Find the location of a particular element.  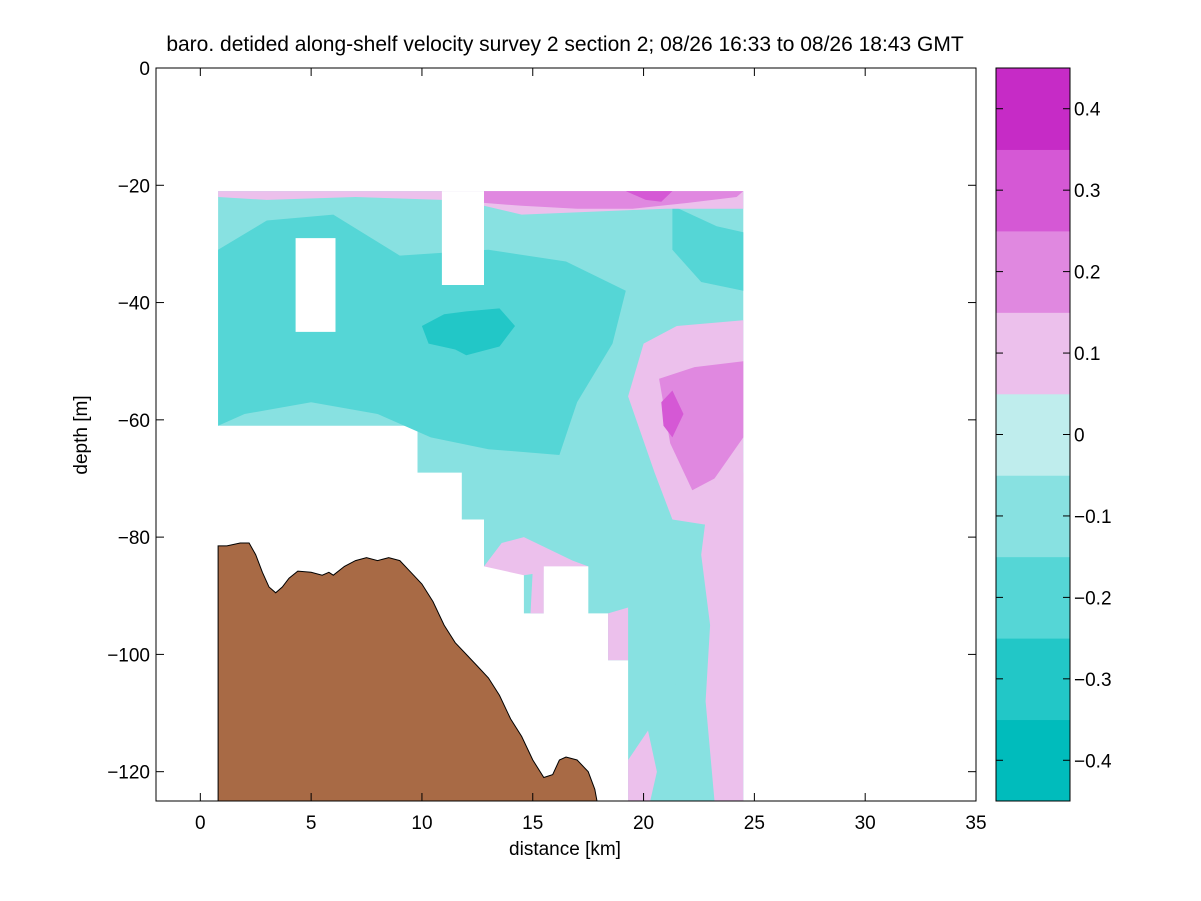

x-tick-label: 10 is located at coordinates (421, 823).